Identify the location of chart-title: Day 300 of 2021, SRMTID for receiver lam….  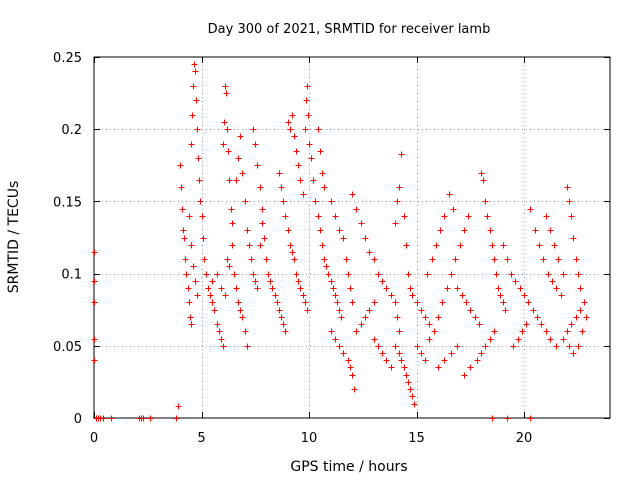
(349, 29).